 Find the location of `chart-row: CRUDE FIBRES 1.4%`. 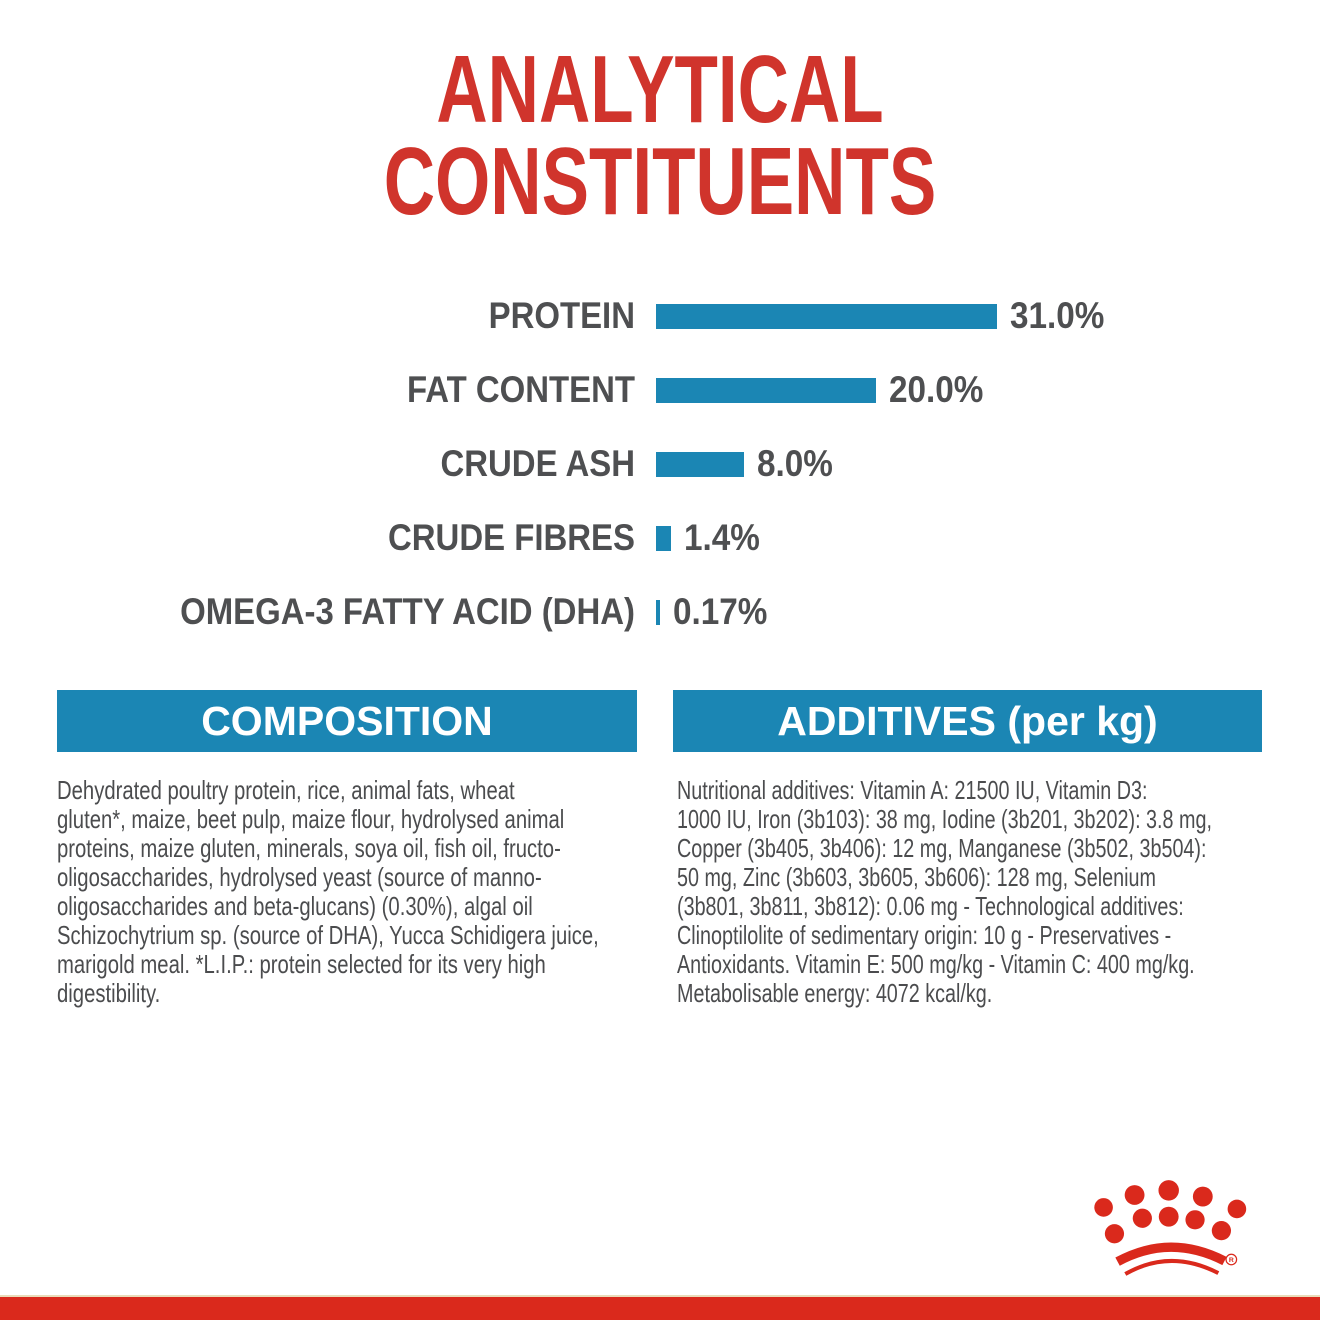

chart-row: CRUDE FIBRES 1.4% is located at coordinates (660, 538).